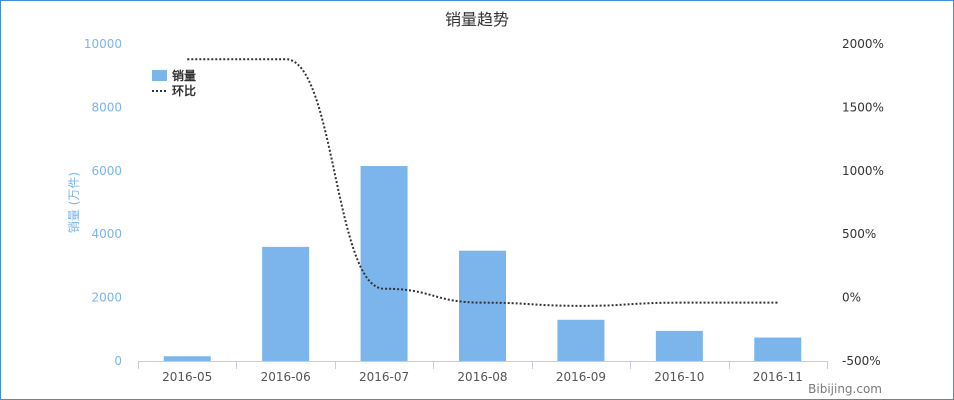 The image size is (954, 400). Describe the element at coordinates (106, 298) in the screenshot. I see `y-tick-label: 2000` at that location.